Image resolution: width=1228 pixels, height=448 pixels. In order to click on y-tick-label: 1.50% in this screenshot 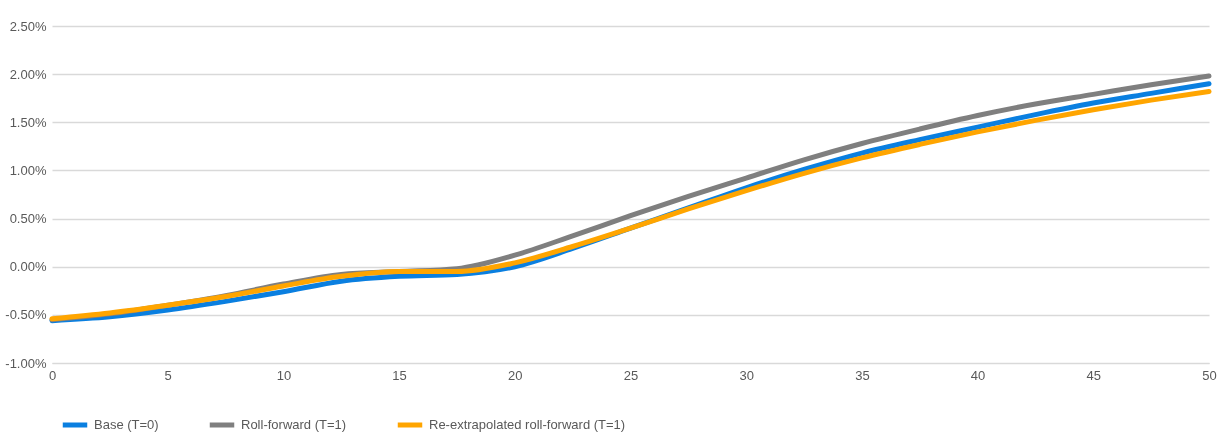, I will do `click(28, 122)`.